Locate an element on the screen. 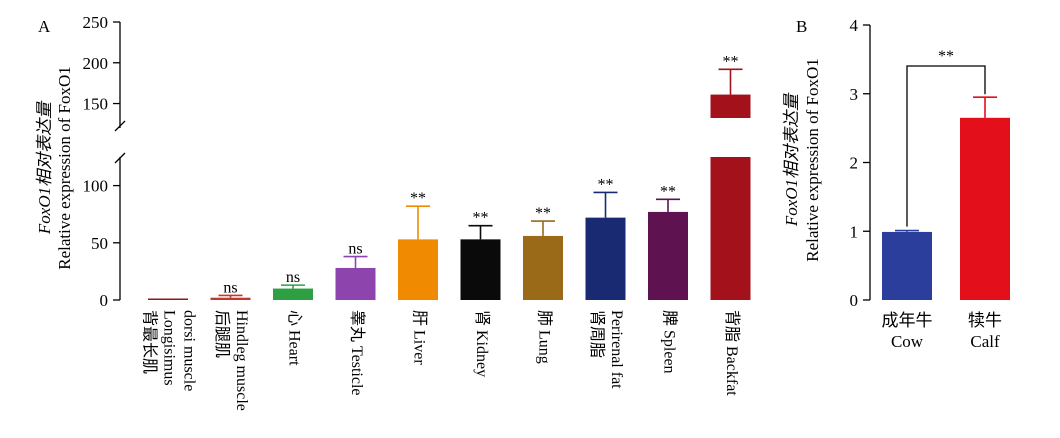  panel-a-category-label: 肾周脂 is located at coordinates (597, 334).